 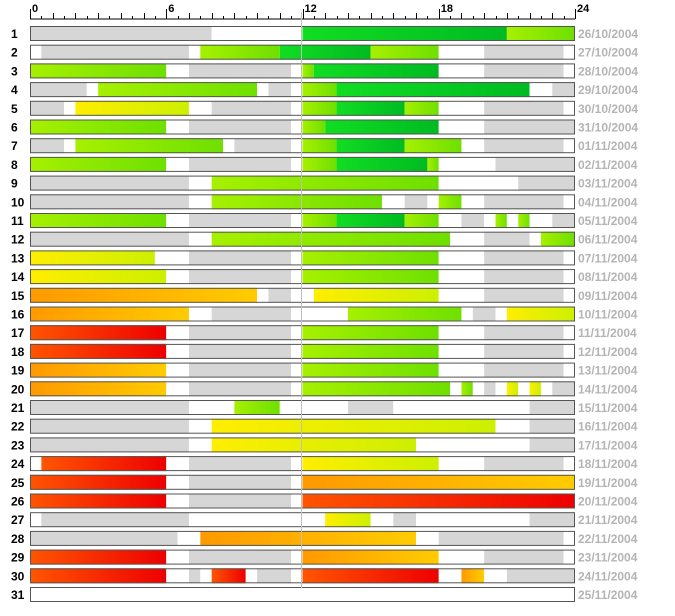 What do you see at coordinates (324, 576) in the screenshot?
I see `day-row: 30 24/11/2004` at bounding box center [324, 576].